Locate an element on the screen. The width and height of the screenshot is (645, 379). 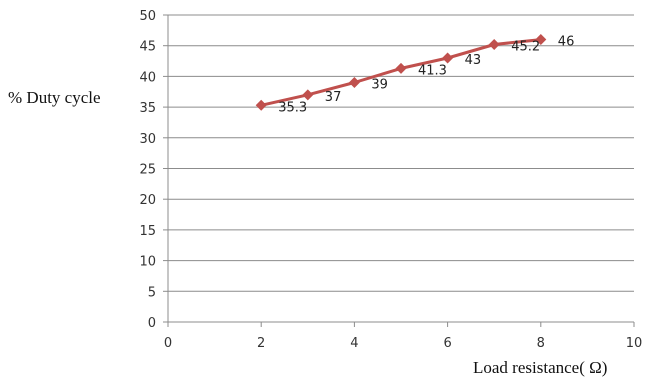
data-label: 46 is located at coordinates (566, 42).